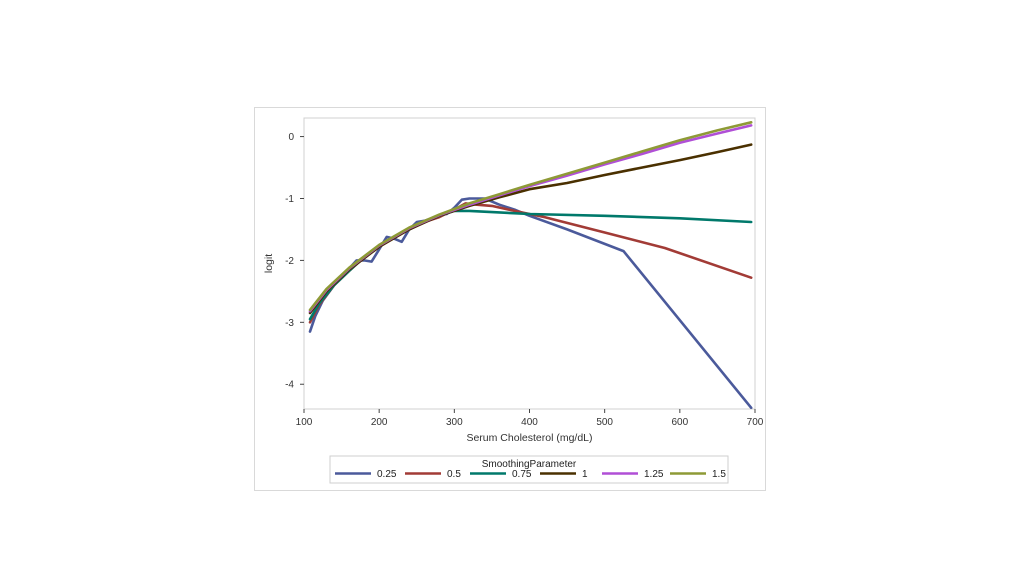 The width and height of the screenshot is (1024, 576). What do you see at coordinates (289, 261) in the screenshot?
I see `y-tick-label: -2` at bounding box center [289, 261].